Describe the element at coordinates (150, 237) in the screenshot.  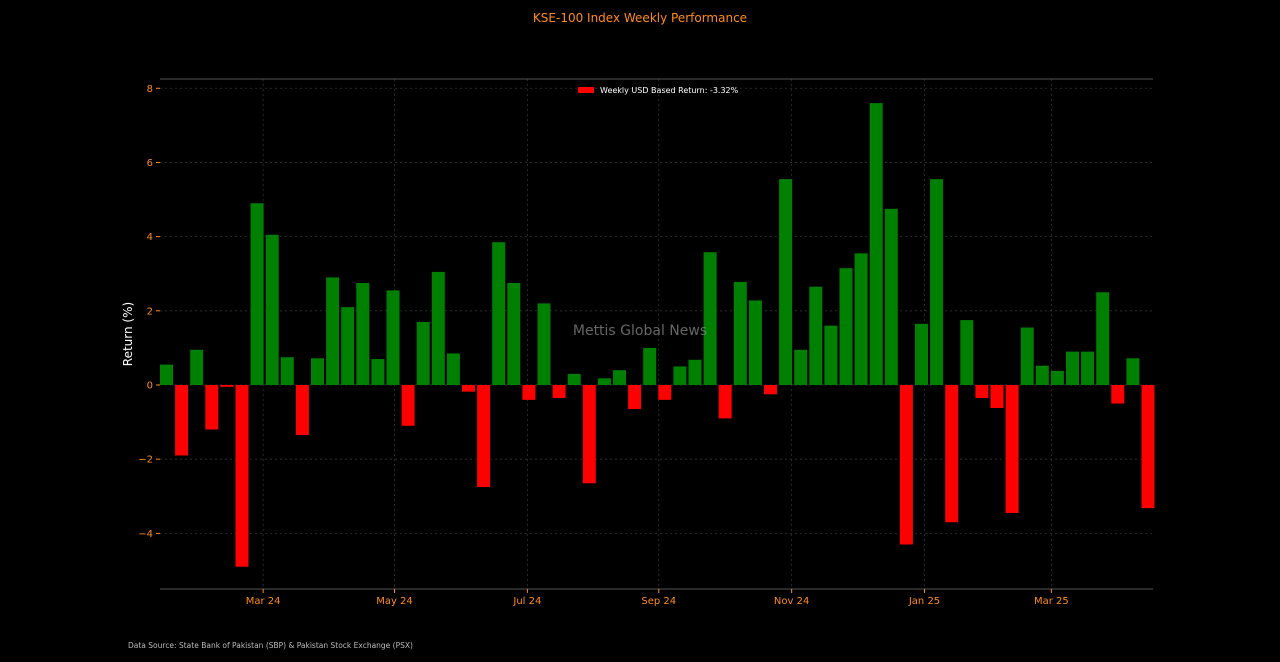
I see `y-tick-label: 4` at that location.